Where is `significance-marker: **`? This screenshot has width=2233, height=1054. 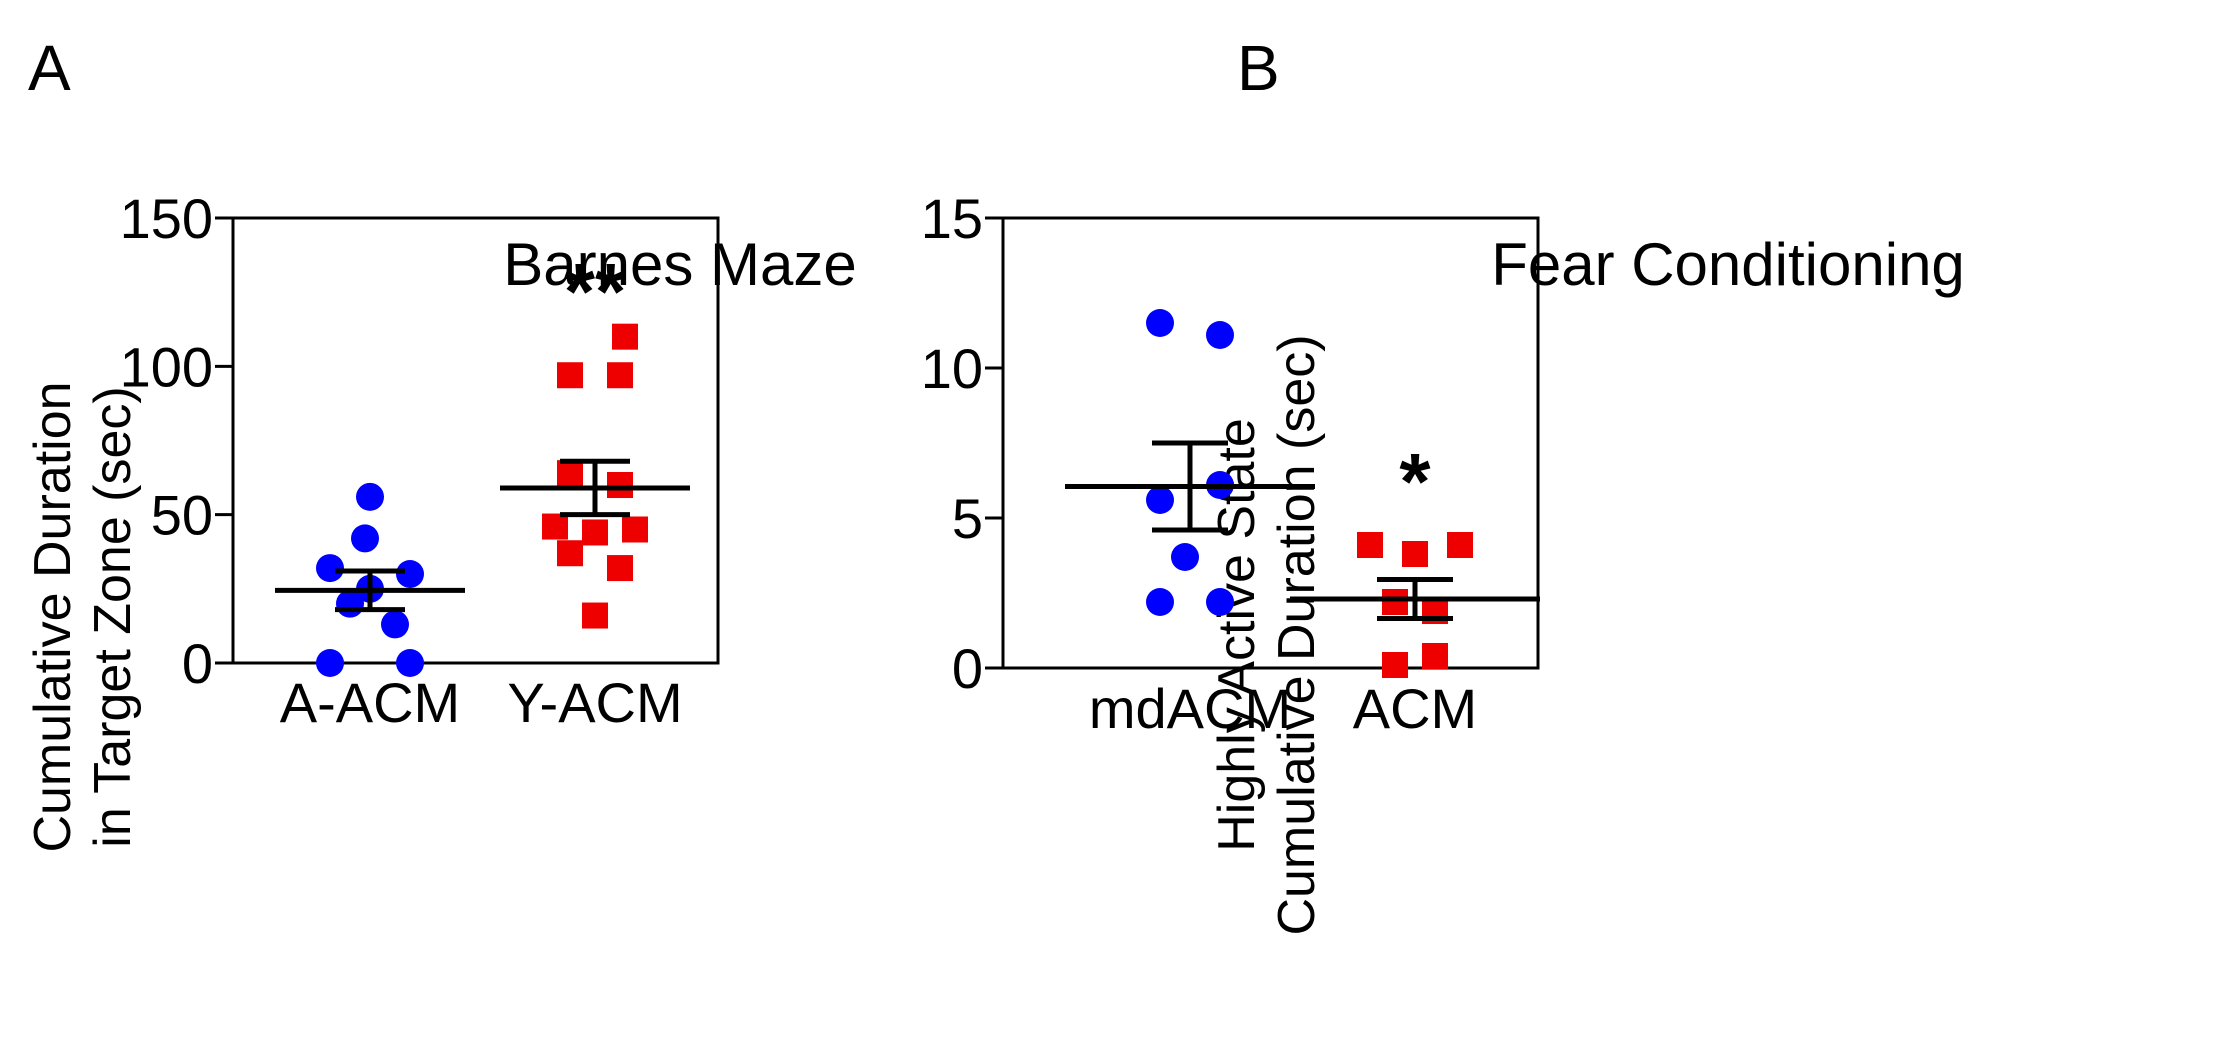 significance-marker: ** is located at coordinates (595, 291).